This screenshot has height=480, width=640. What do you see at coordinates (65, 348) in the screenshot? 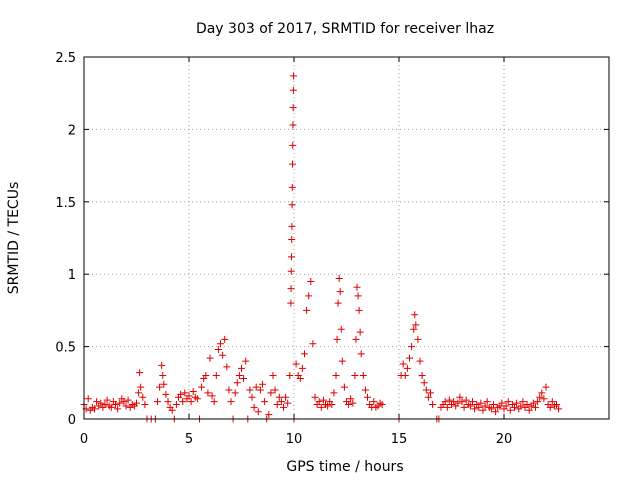
I see `y-tick-label: 0.5` at bounding box center [65, 348].